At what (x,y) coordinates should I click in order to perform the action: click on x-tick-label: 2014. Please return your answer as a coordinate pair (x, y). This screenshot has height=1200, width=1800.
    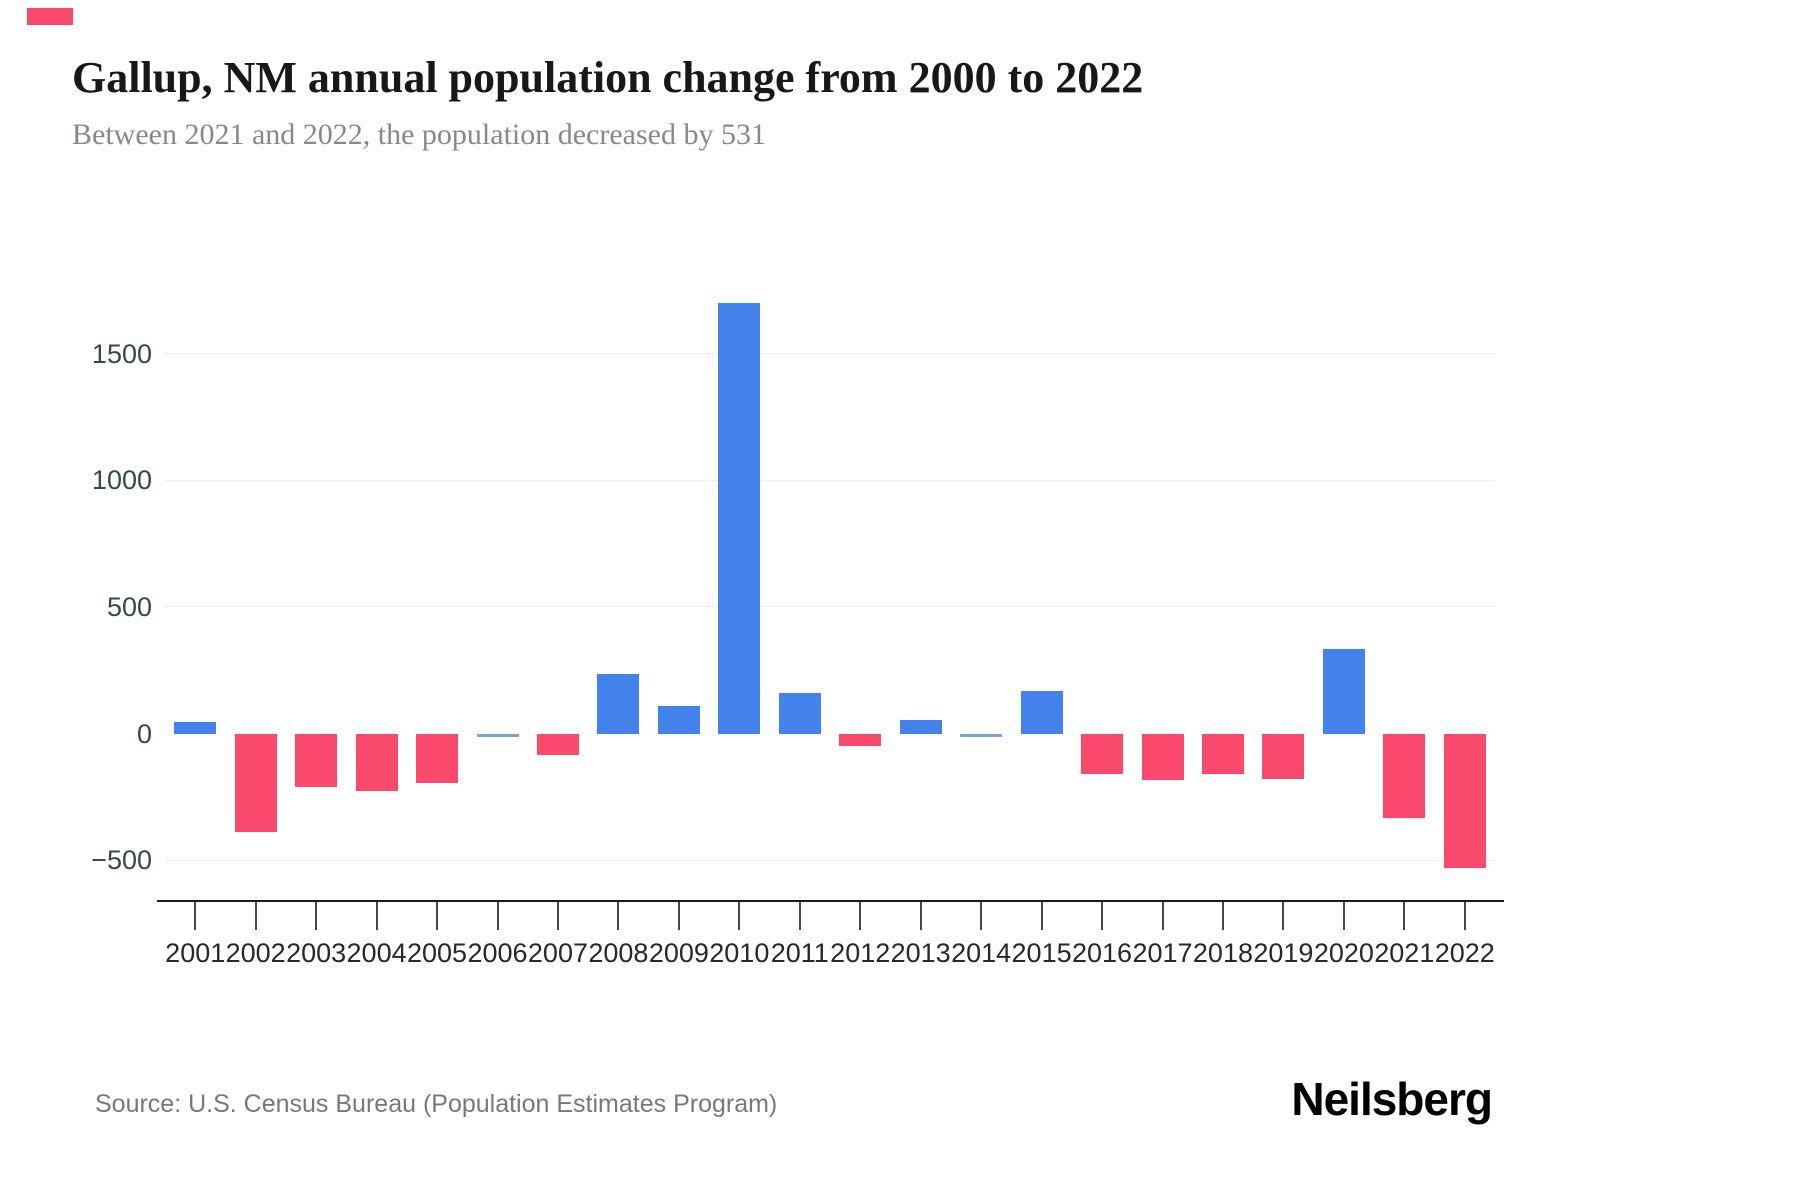
    Looking at the image, I should click on (981, 953).